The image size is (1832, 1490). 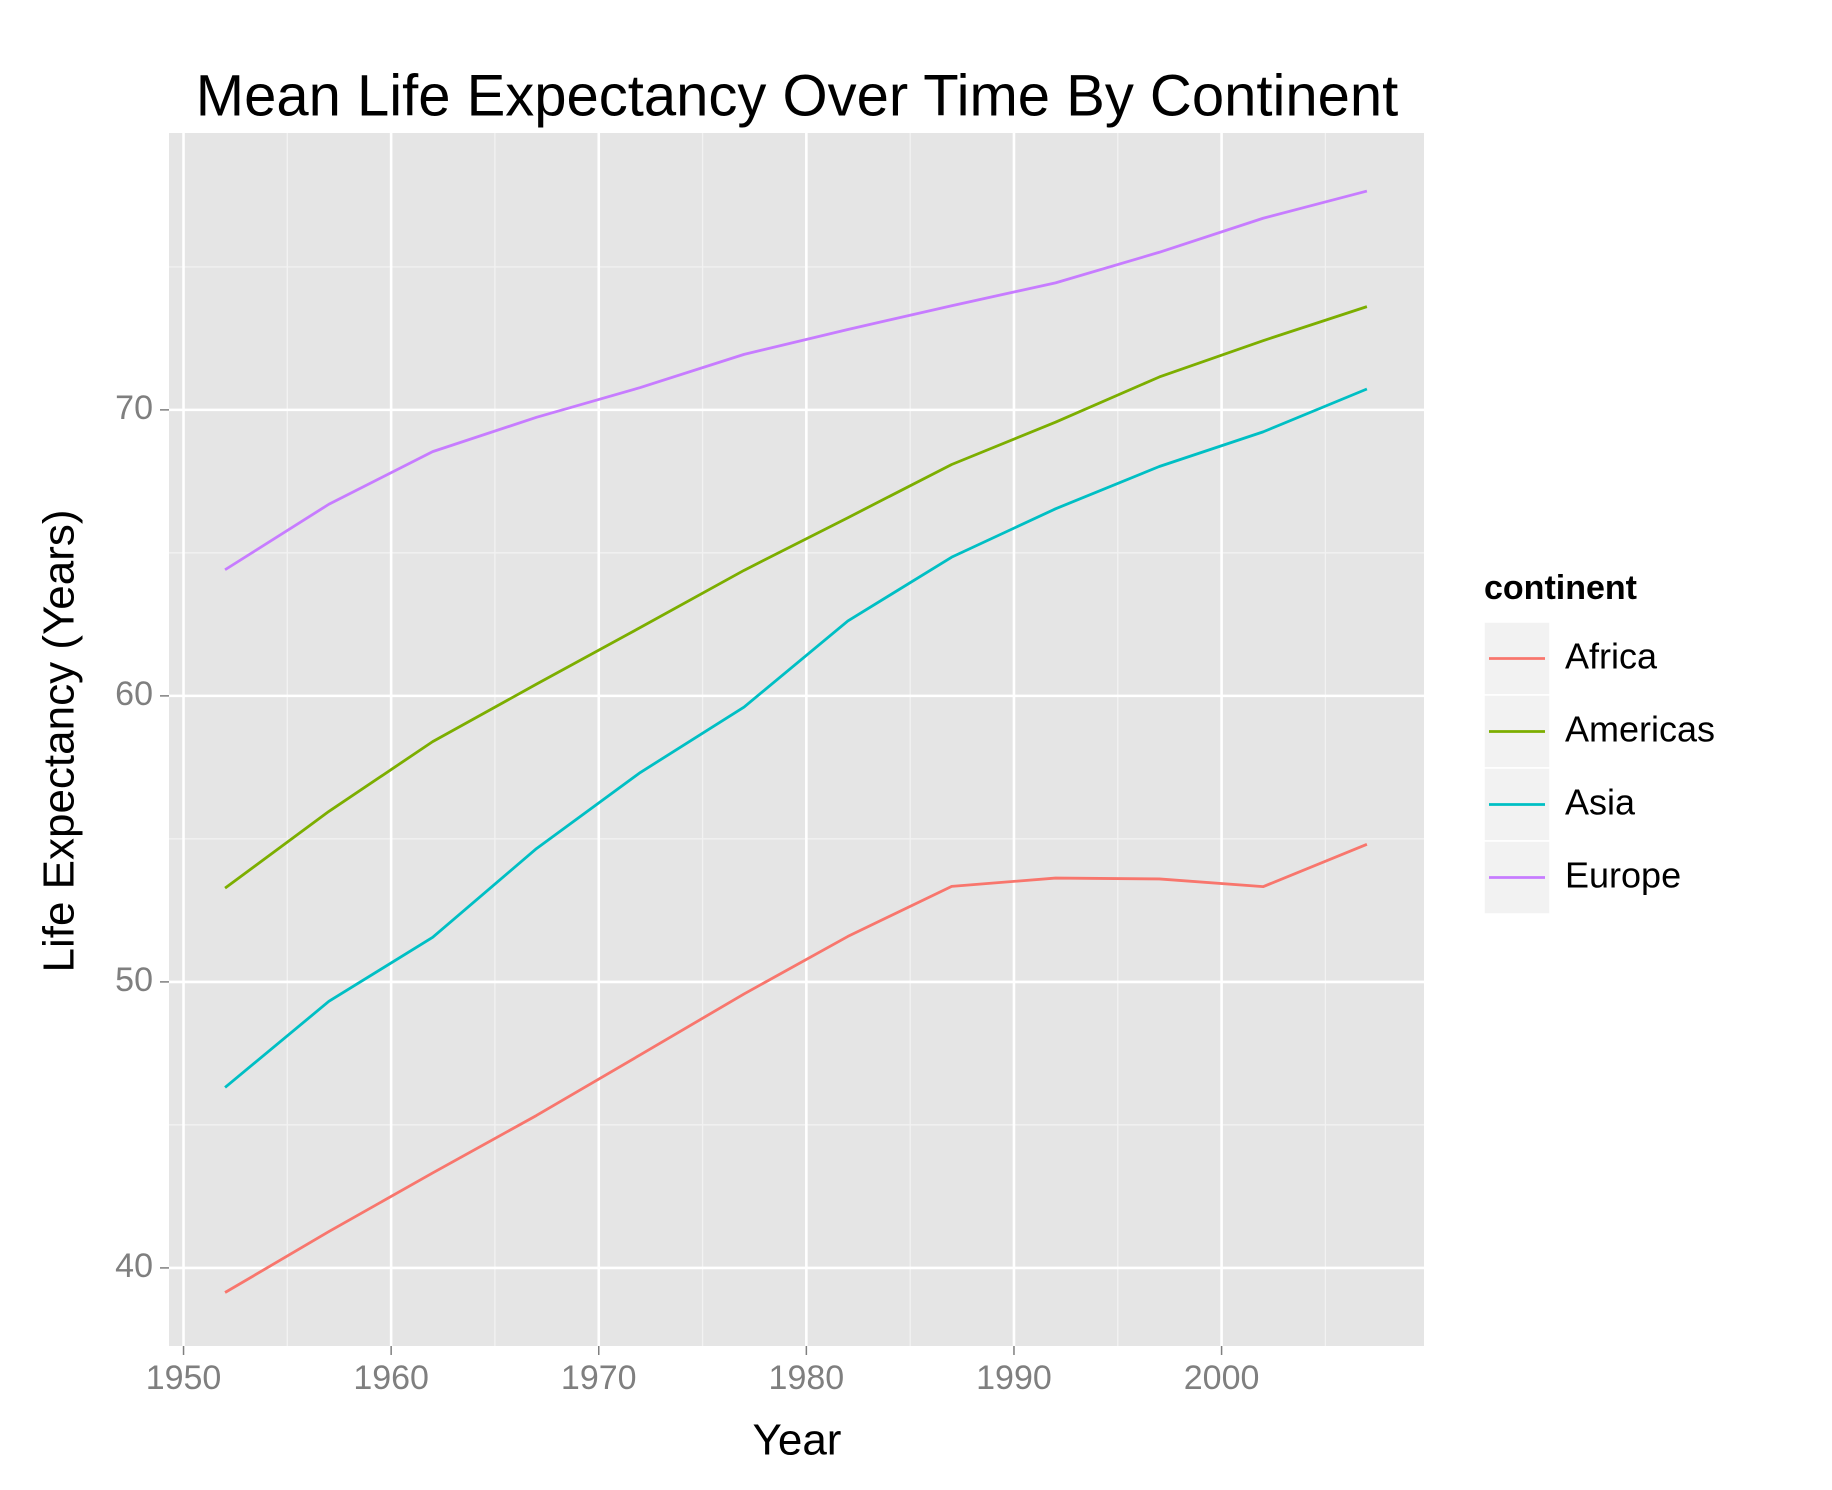 I want to click on legend-label: Africa, so click(x=1611, y=656).